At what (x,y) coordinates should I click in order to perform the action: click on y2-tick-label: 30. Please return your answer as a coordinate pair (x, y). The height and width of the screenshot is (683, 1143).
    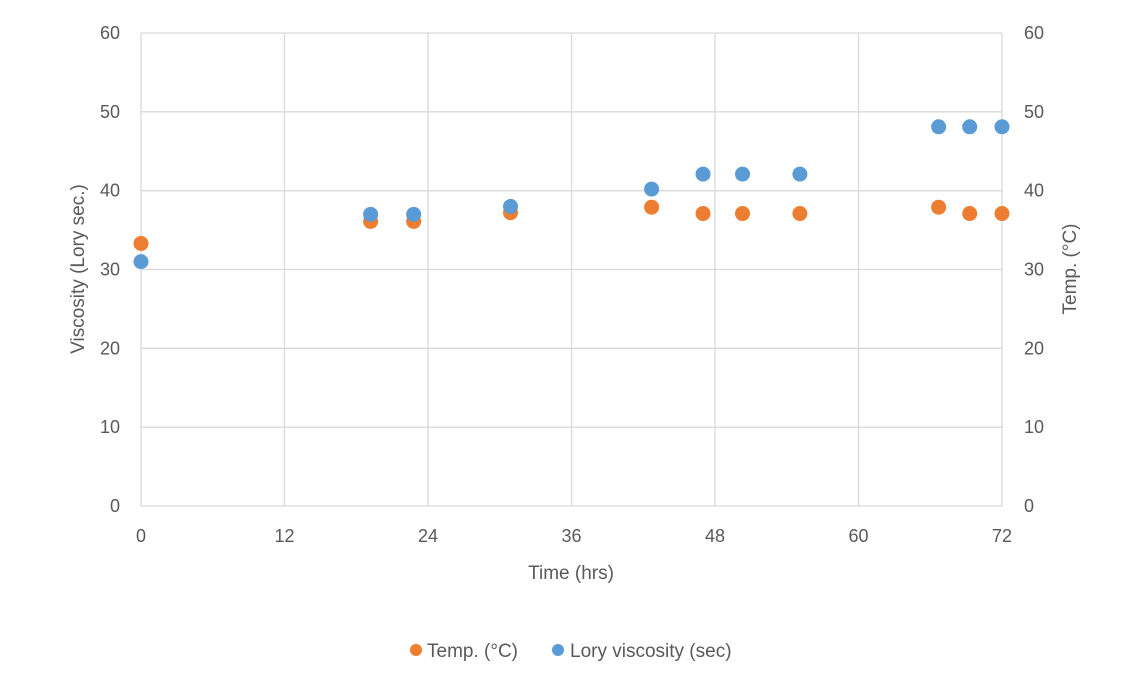
    Looking at the image, I should click on (1034, 270).